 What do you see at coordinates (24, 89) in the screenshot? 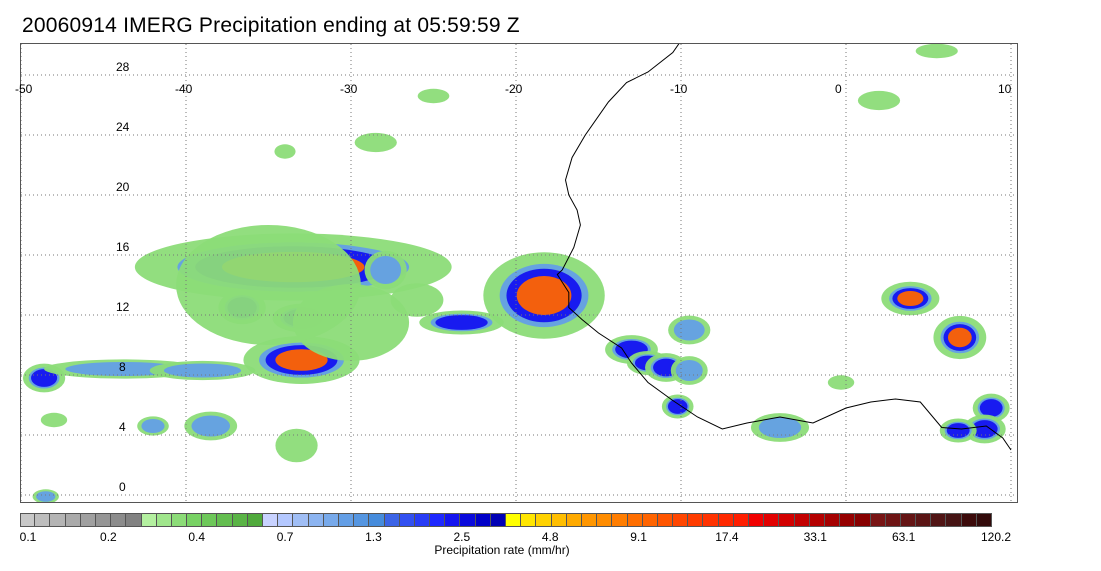
I see `longitude-label: -50` at bounding box center [24, 89].